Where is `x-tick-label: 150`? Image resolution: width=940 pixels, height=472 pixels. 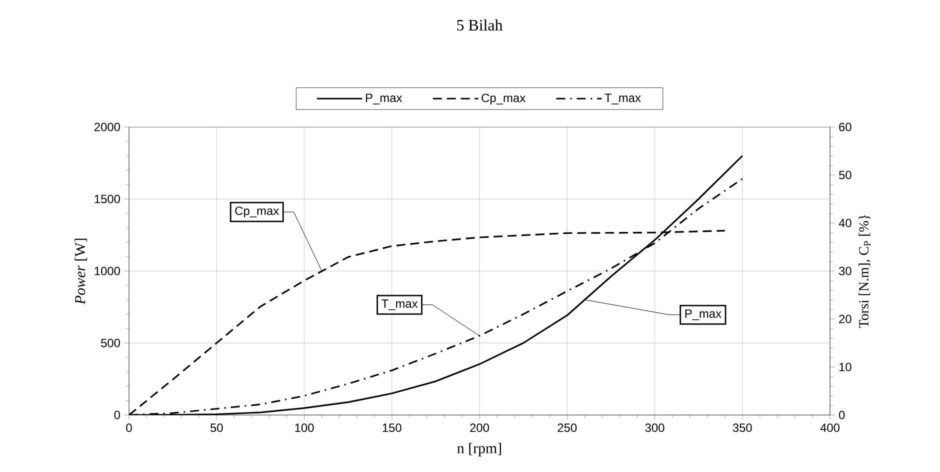
x-tick-label: 150 is located at coordinates (392, 428).